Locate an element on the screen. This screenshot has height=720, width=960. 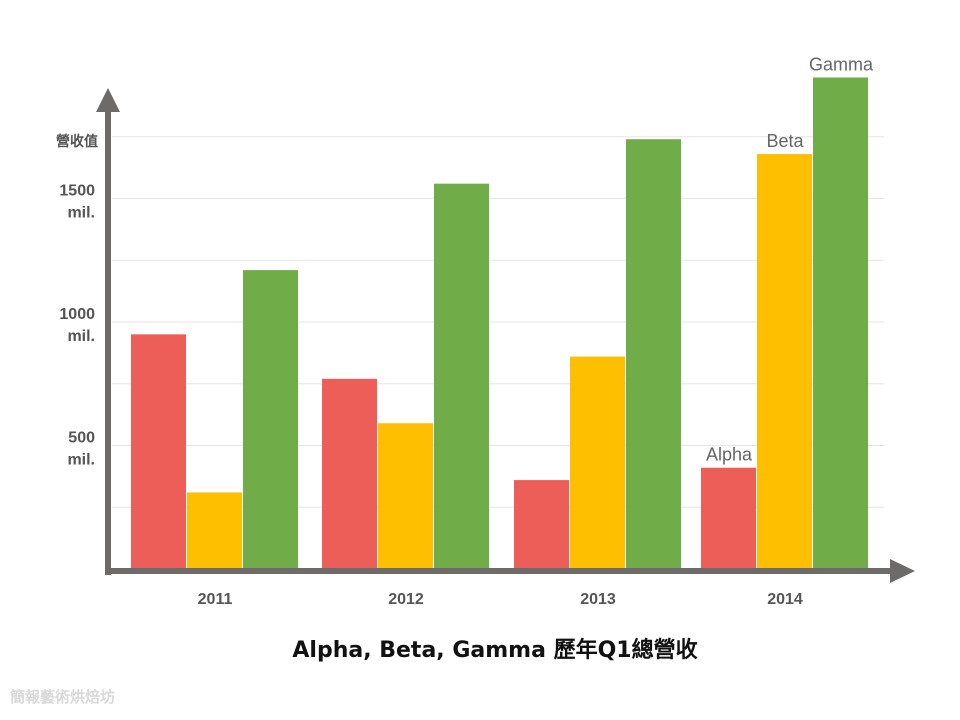
bar-alpha-2012 is located at coordinates (349, 473).